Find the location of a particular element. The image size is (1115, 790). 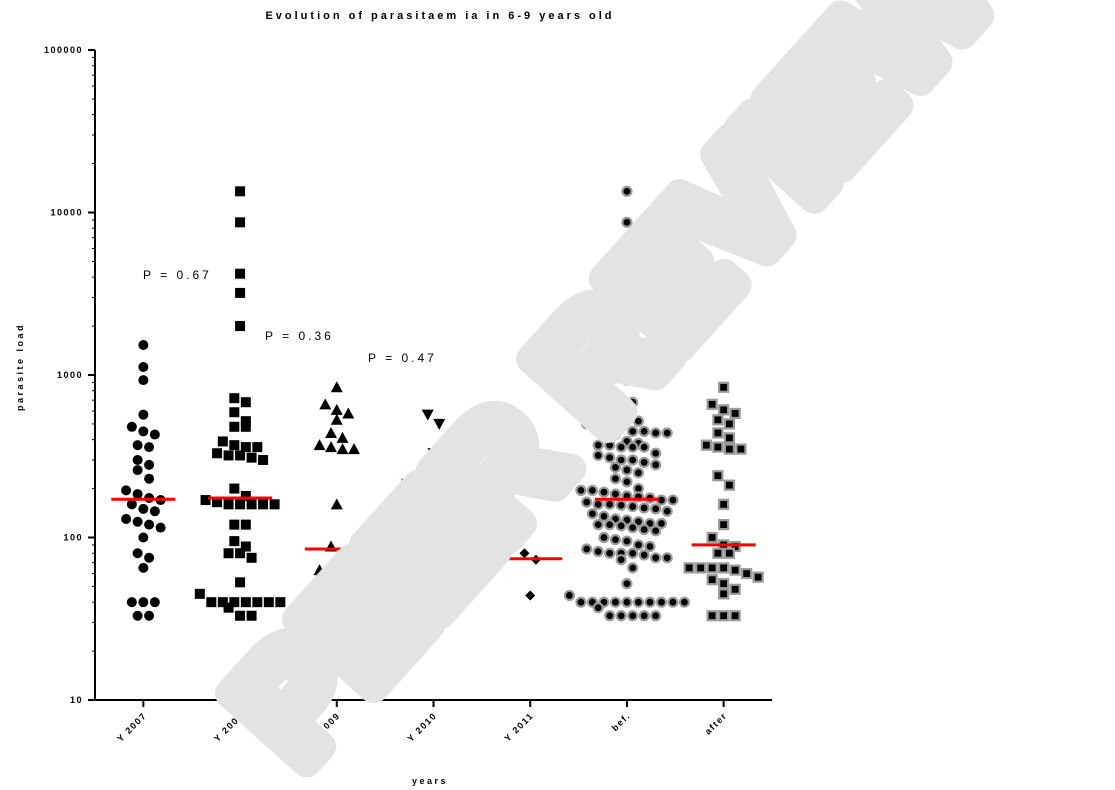

x-tick-label: Y 2008 is located at coordinates (228, 726).